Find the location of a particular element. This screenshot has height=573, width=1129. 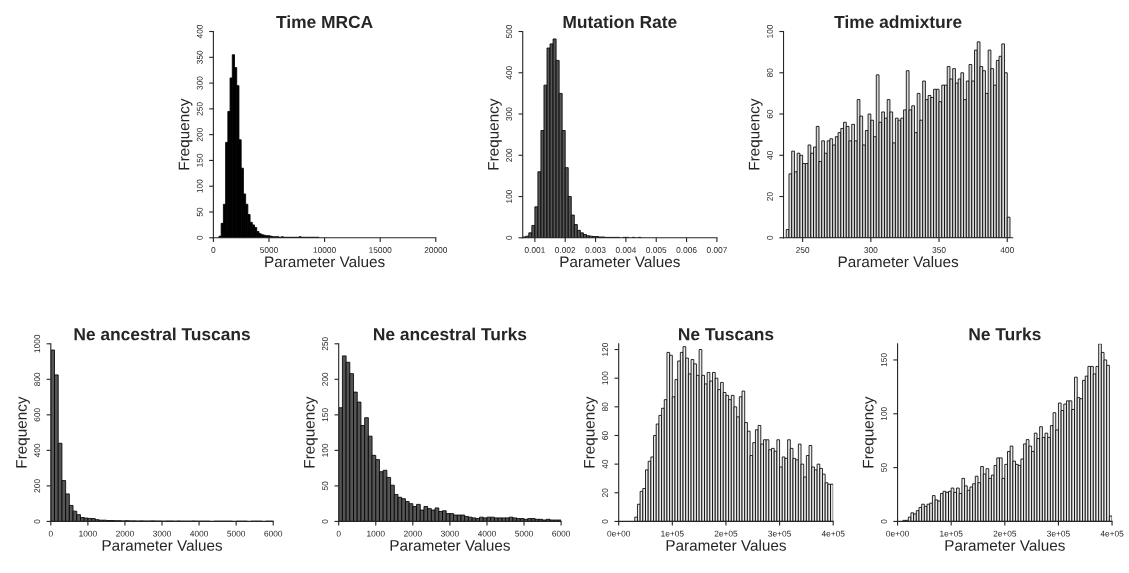

chart-title: Ne Tuscans is located at coordinates (726, 334).